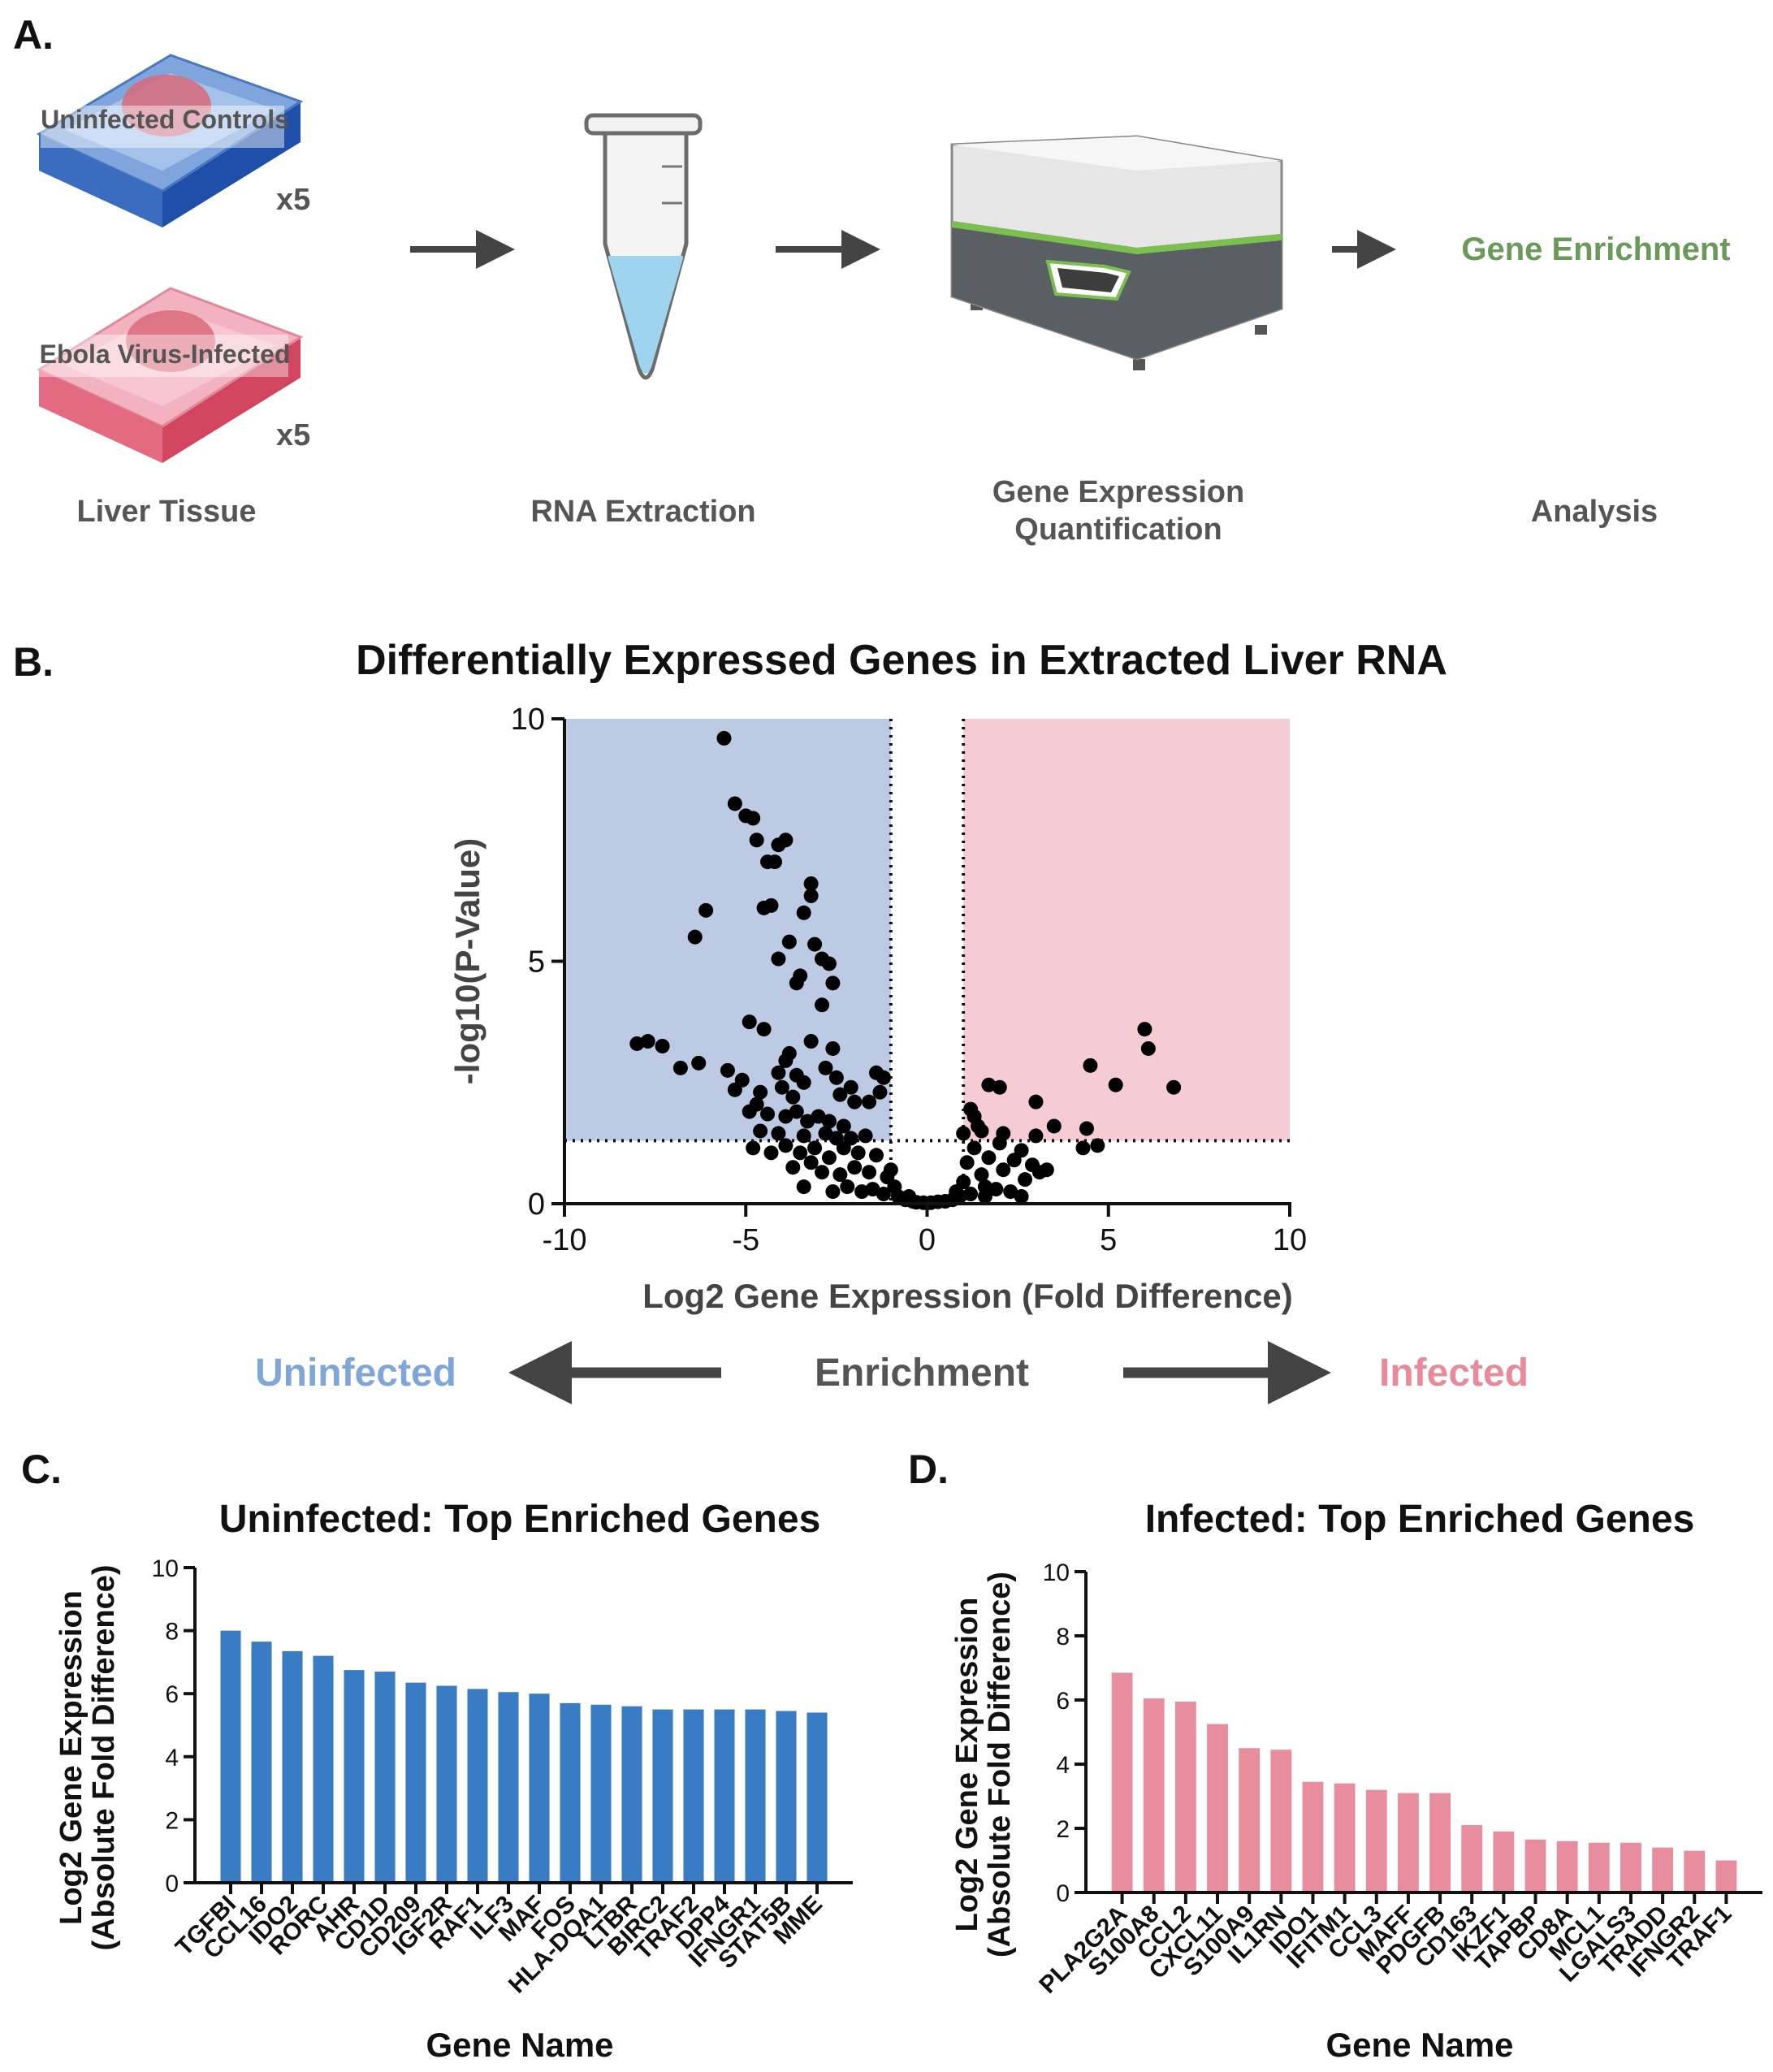 This screenshot has height=2072, width=1773. Describe the element at coordinates (1116, 252) in the screenshot. I see `qpcr-machine-icon` at that location.